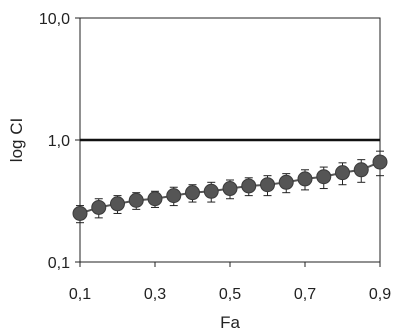  Describe the element at coordinates (80, 294) in the screenshot. I see `x-tick-label: 0,1` at that location.